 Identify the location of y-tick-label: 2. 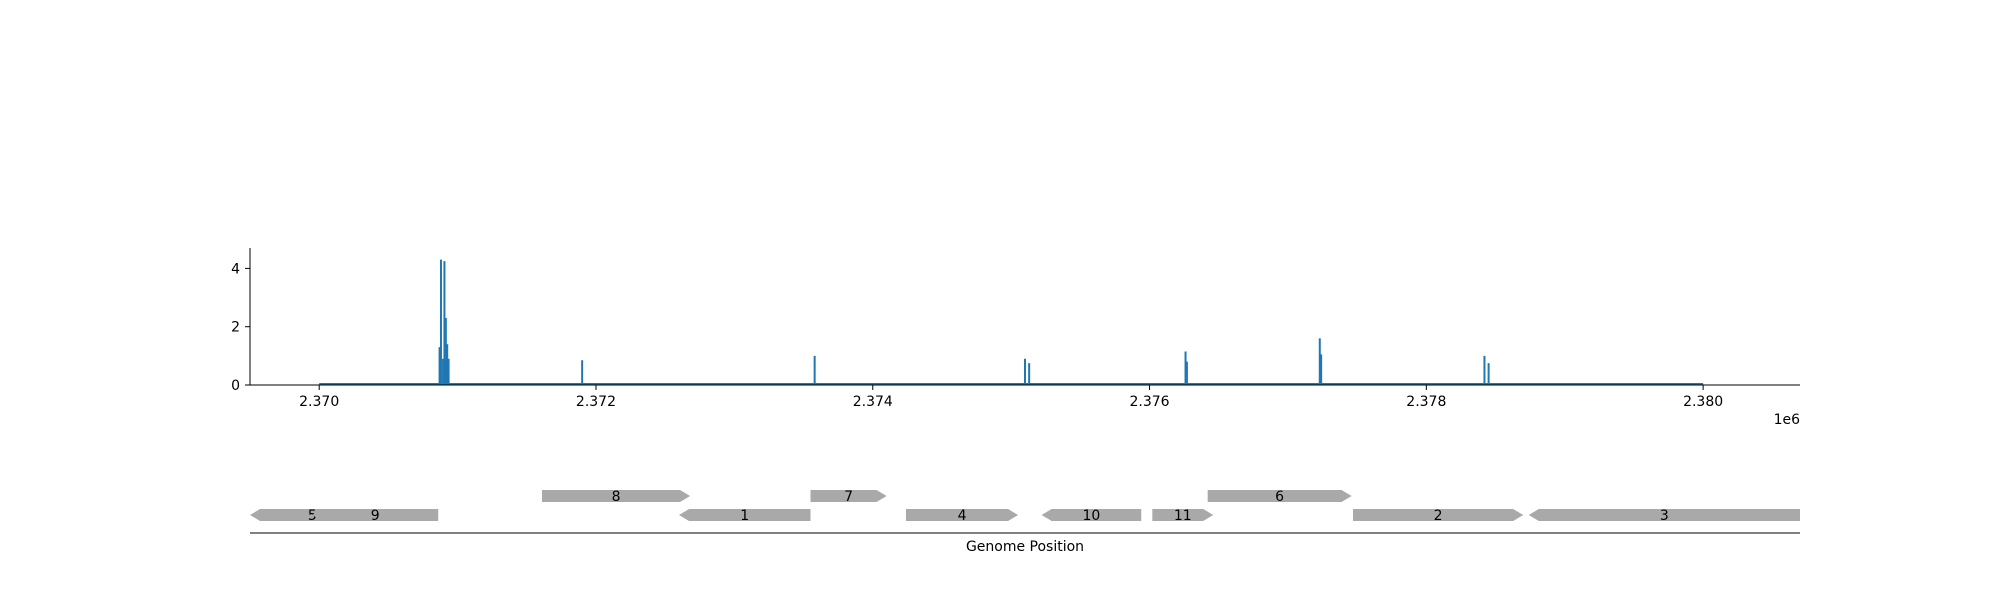
(235, 328).